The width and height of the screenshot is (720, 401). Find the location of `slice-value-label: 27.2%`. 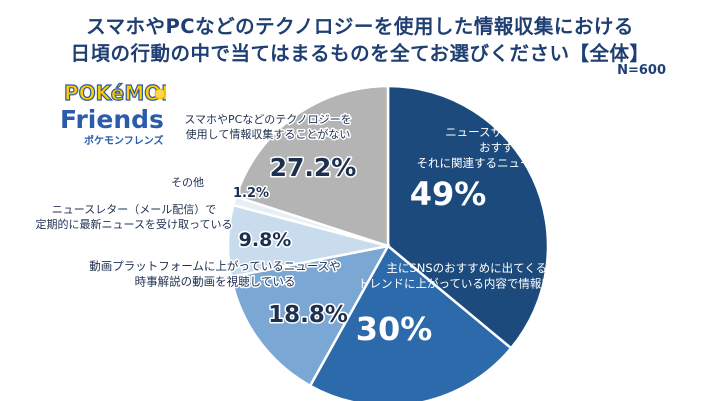

slice-value-label: 27.2% is located at coordinates (313, 167).